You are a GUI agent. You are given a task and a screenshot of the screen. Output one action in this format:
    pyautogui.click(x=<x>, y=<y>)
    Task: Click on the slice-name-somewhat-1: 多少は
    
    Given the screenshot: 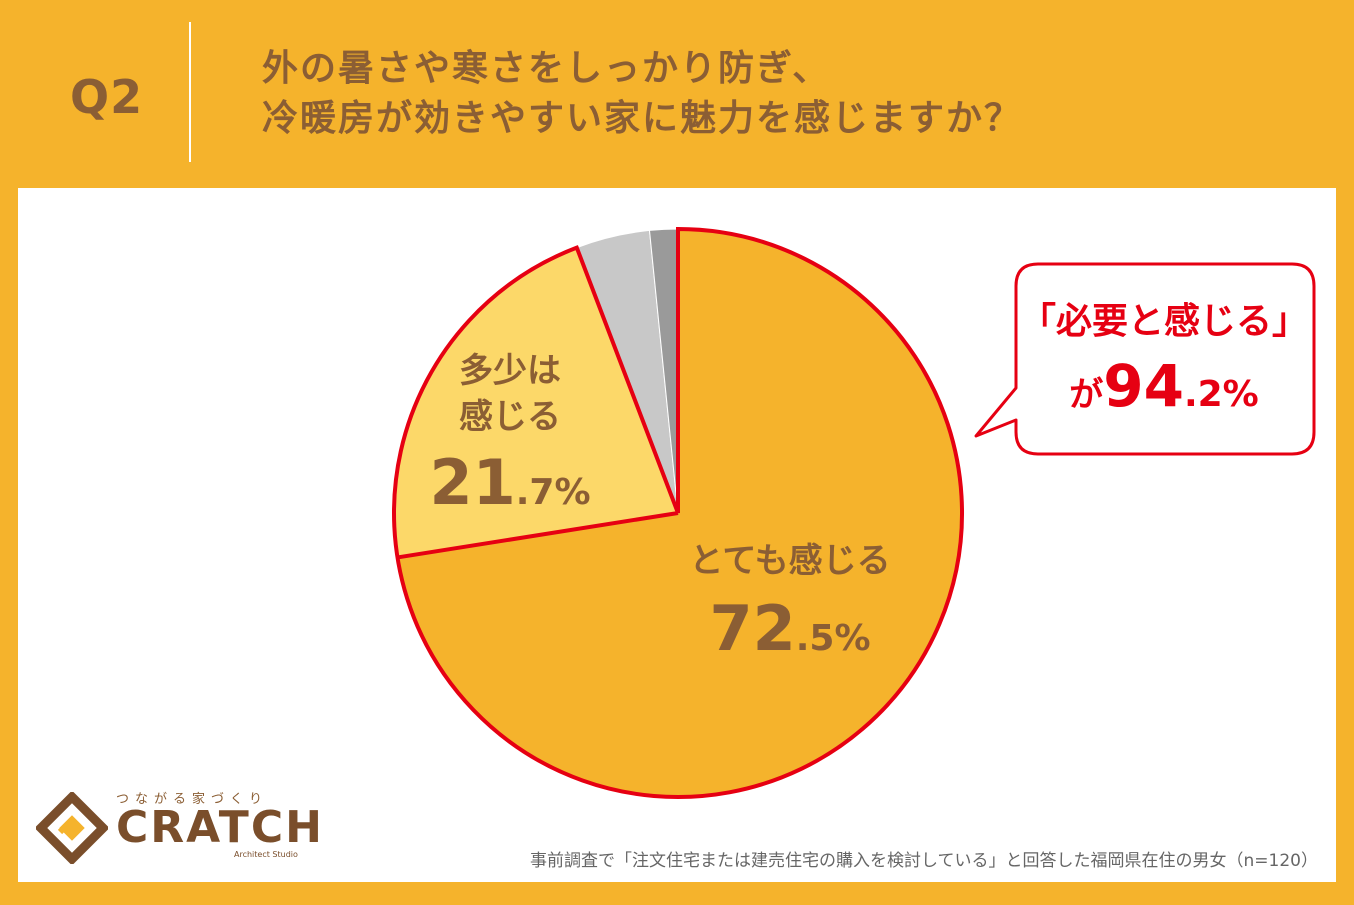 What is the action you would take?
    pyautogui.click(x=510, y=371)
    